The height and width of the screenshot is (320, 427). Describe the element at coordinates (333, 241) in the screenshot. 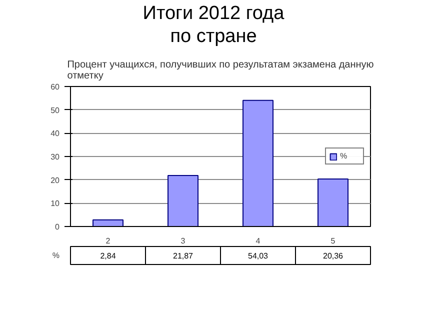

I see `x-tick-label: 5` at that location.